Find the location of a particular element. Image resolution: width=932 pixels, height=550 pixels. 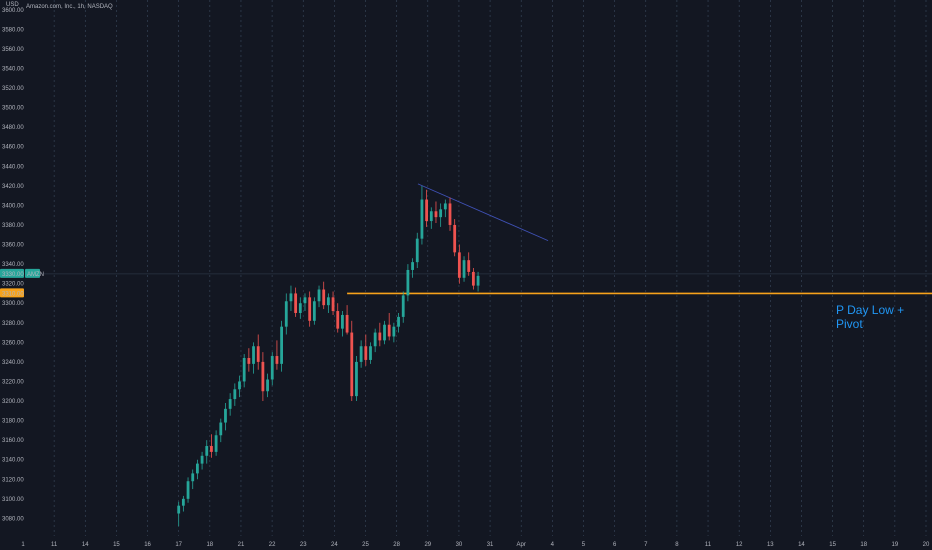

current-price-value: 3330.00 is located at coordinates (13, 275).